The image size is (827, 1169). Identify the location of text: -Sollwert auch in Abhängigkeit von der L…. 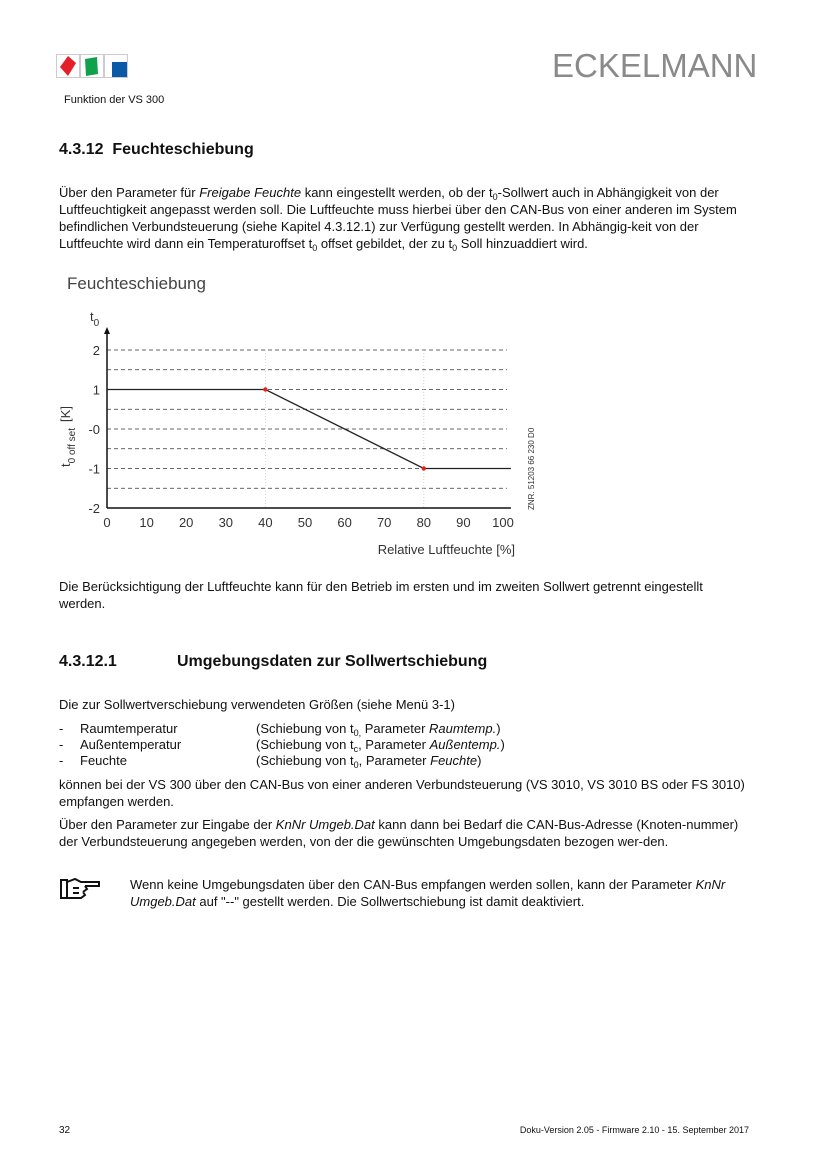
(398, 218).